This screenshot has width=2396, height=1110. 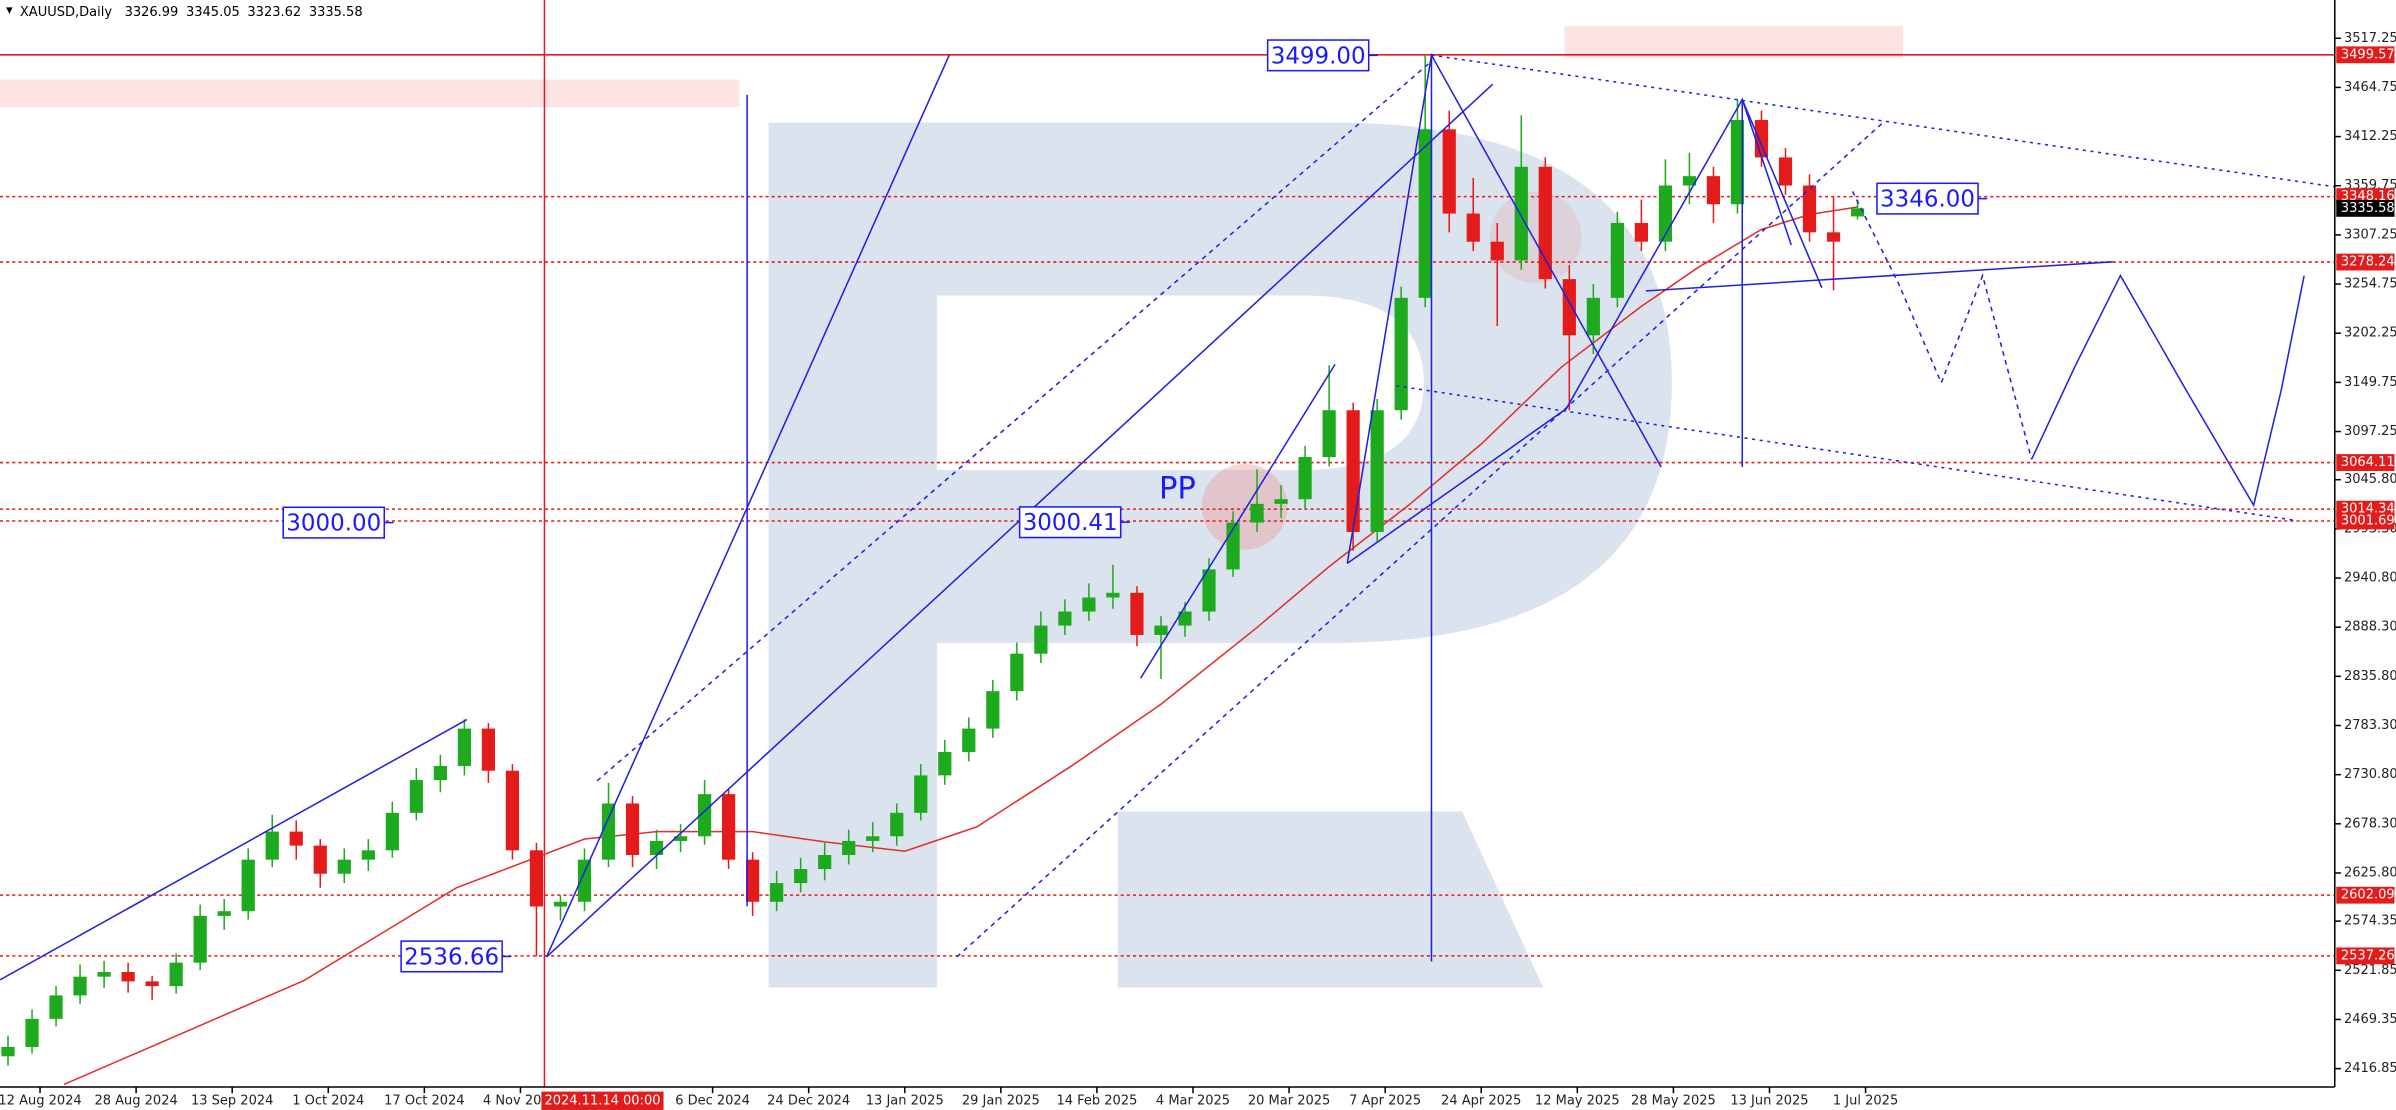 What do you see at coordinates (2370, 431) in the screenshot?
I see `y-tick-label: 3097.25` at bounding box center [2370, 431].